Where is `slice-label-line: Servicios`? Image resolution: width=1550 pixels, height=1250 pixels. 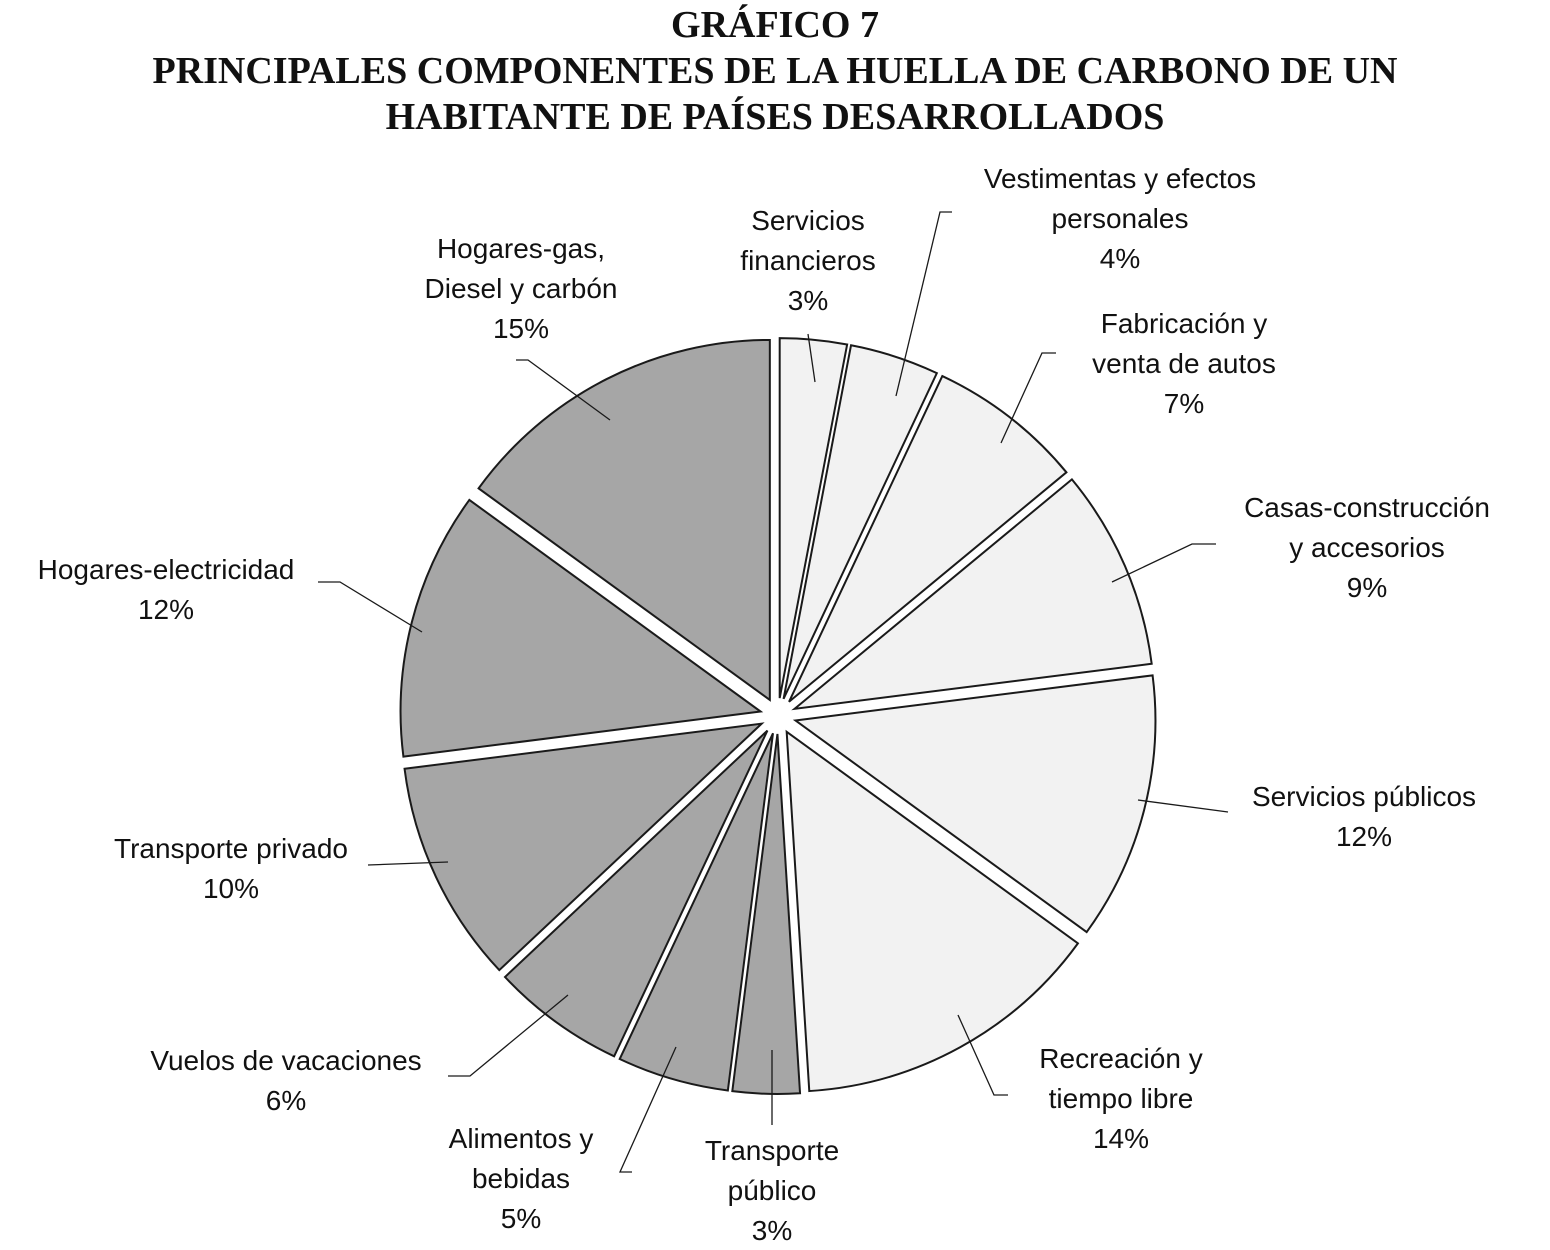 slice-label-line: Servicios is located at coordinates (808, 220).